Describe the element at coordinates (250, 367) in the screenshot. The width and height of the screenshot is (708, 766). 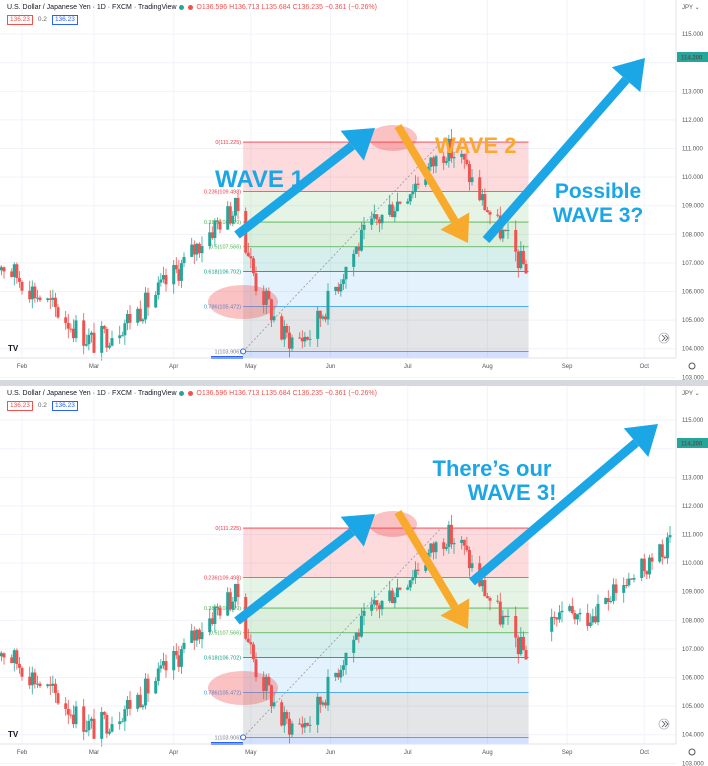
I see `time-tick-label: May` at that location.